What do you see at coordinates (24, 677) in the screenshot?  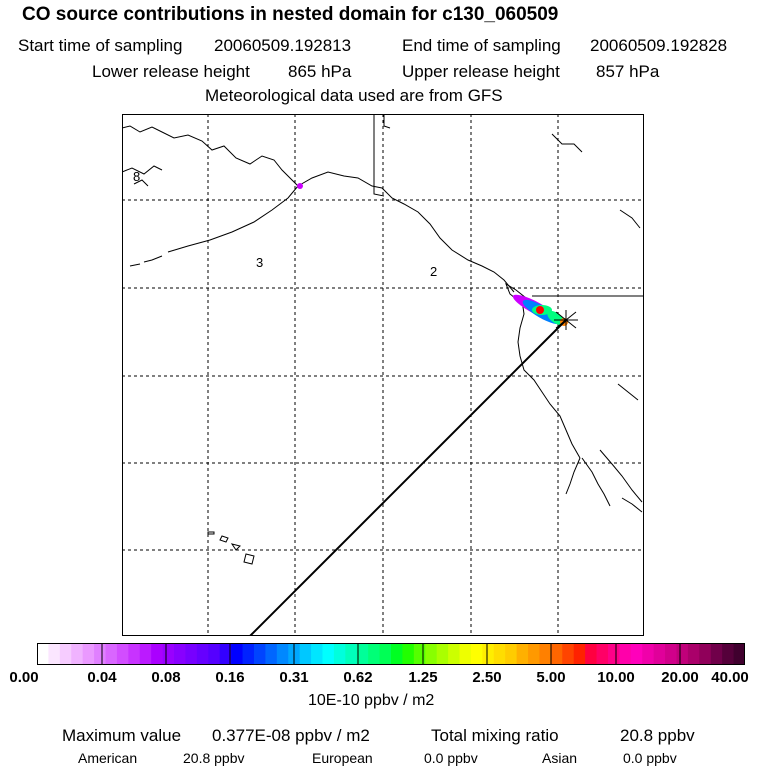 I see `colorbar-tick-label: 0.00` at bounding box center [24, 677].